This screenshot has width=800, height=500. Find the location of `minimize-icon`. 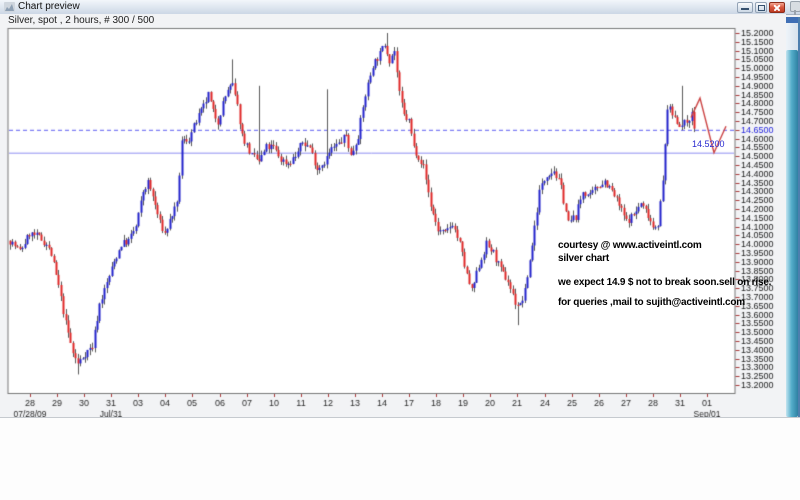

minimize-icon is located at coordinates (745, 9).